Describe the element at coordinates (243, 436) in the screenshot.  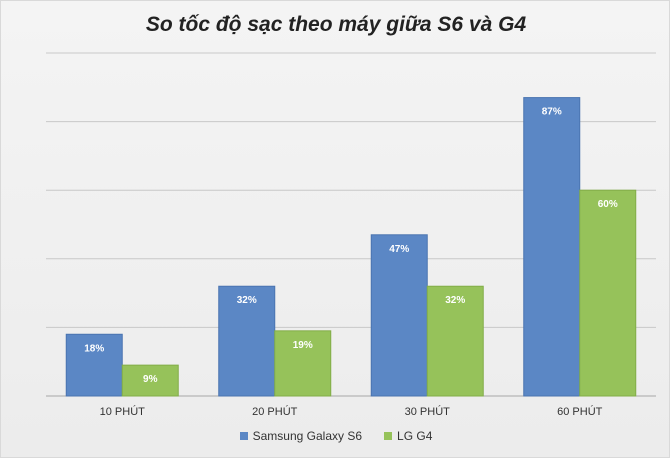
I see `legend-swatch-s6` at that location.